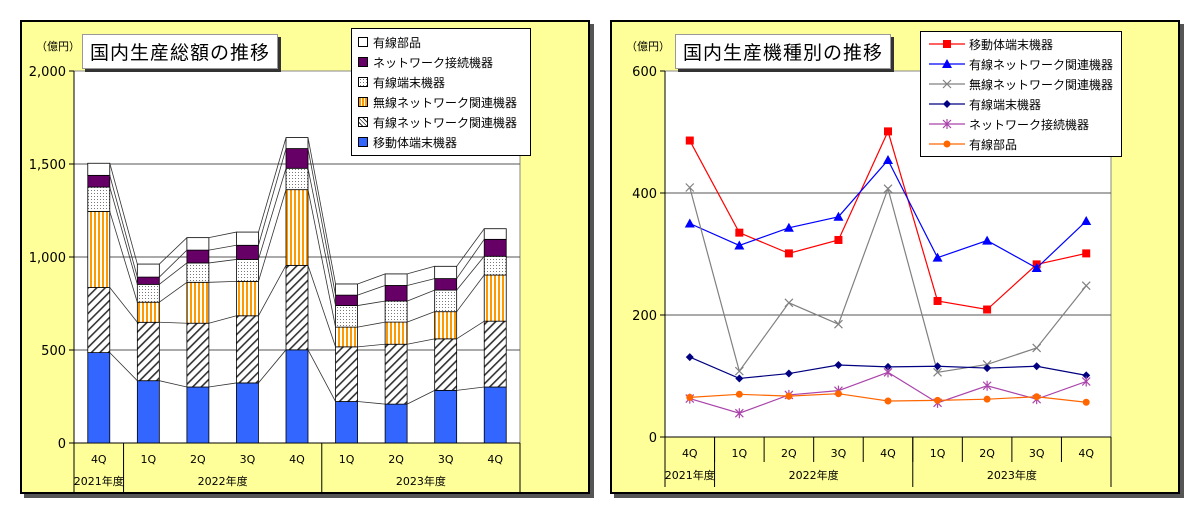 This screenshot has width=1200, height=515. Describe the element at coordinates (783, 51) in the screenshot. I see `chart-title: 国内生産機種別の推移` at that location.